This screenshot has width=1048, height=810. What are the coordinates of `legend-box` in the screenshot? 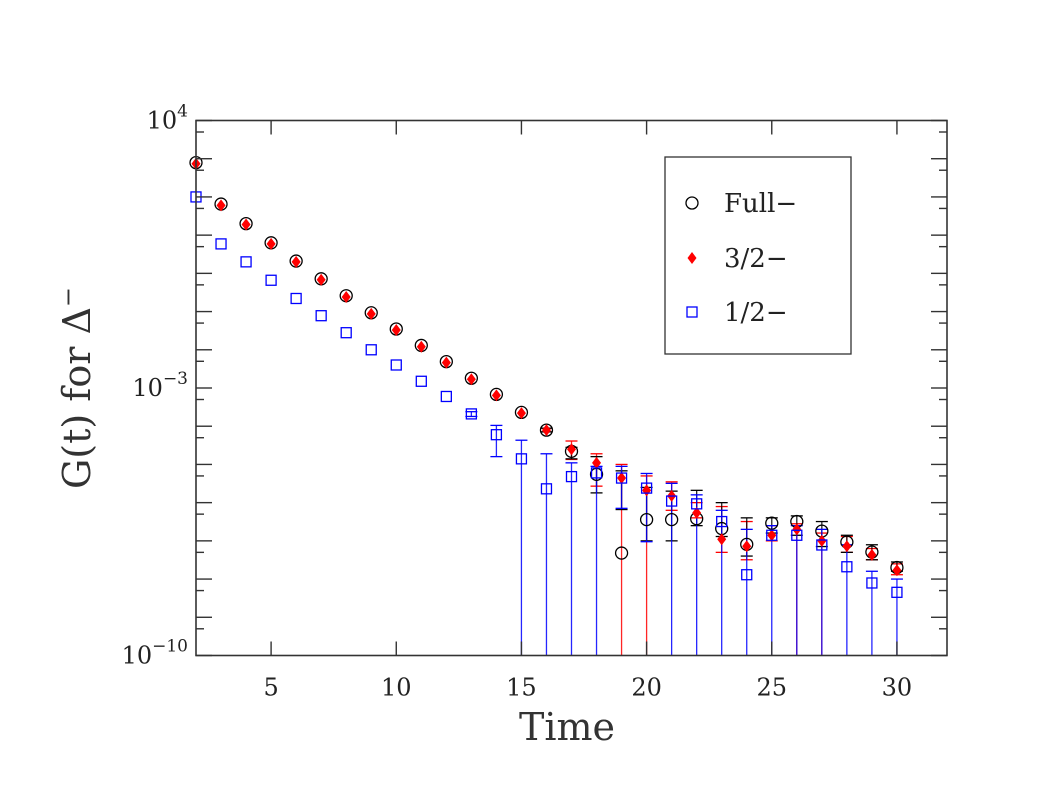 It's located at (758, 255).